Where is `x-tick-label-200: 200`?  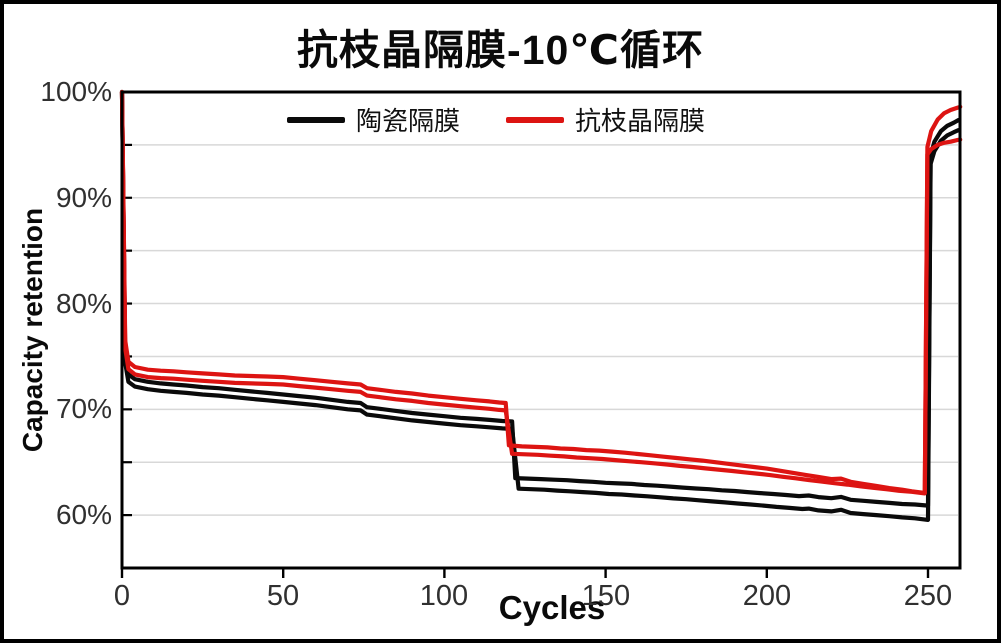 x-tick-label-200: 200 is located at coordinates (767, 596).